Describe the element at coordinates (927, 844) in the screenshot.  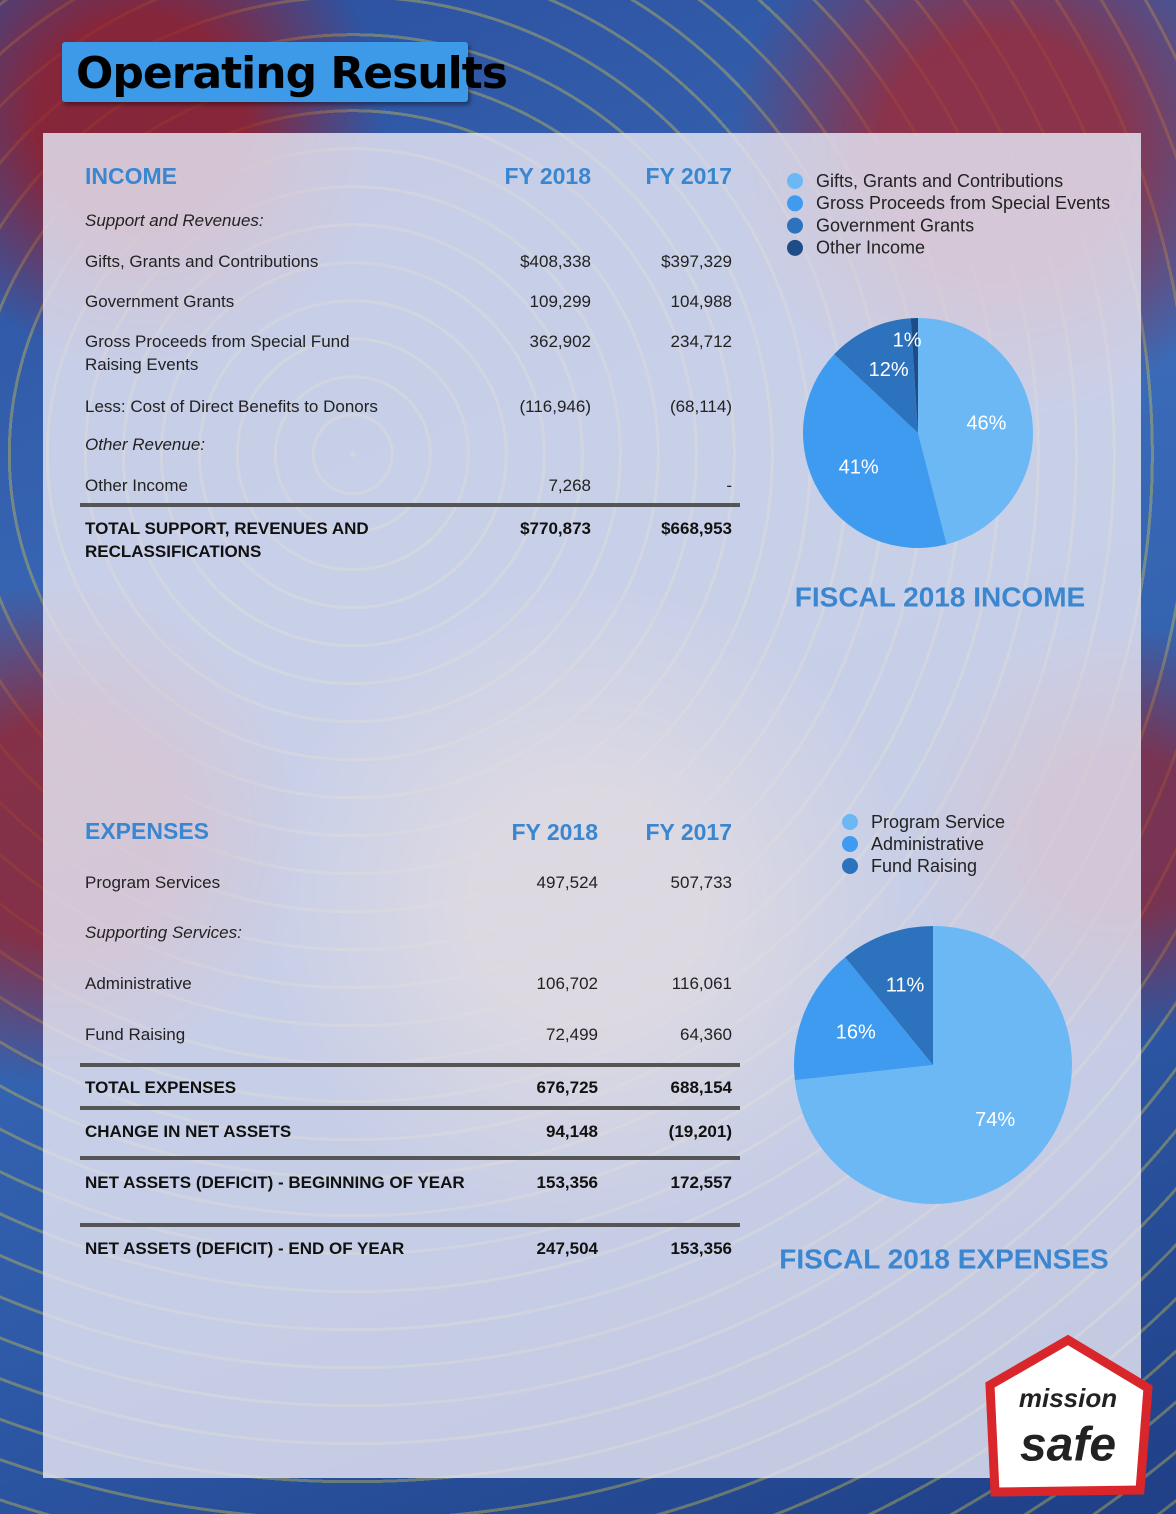
I see `legend-label: Administrative` at that location.